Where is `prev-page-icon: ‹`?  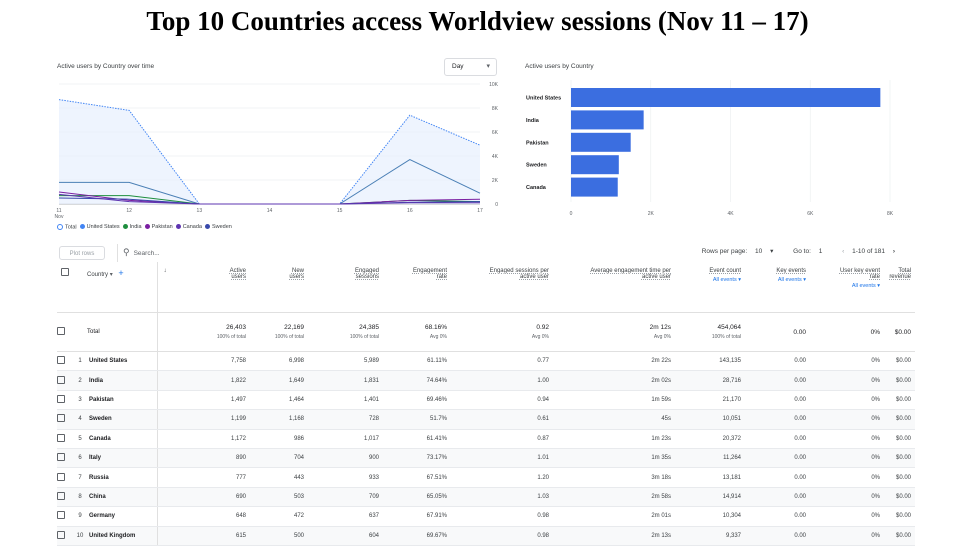 prev-page-icon: ‹ is located at coordinates (843, 251).